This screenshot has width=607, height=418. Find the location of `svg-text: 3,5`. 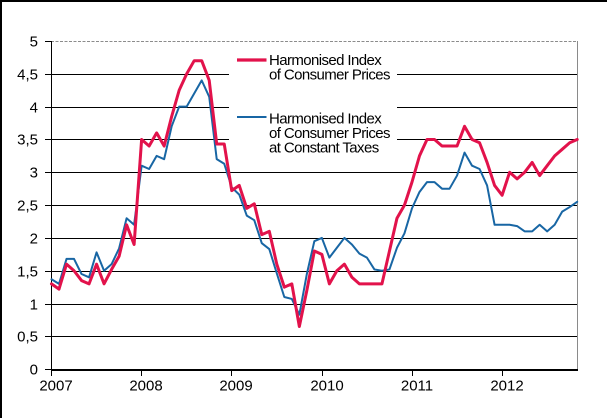

svg-text: 3,5 is located at coordinates (27, 140).